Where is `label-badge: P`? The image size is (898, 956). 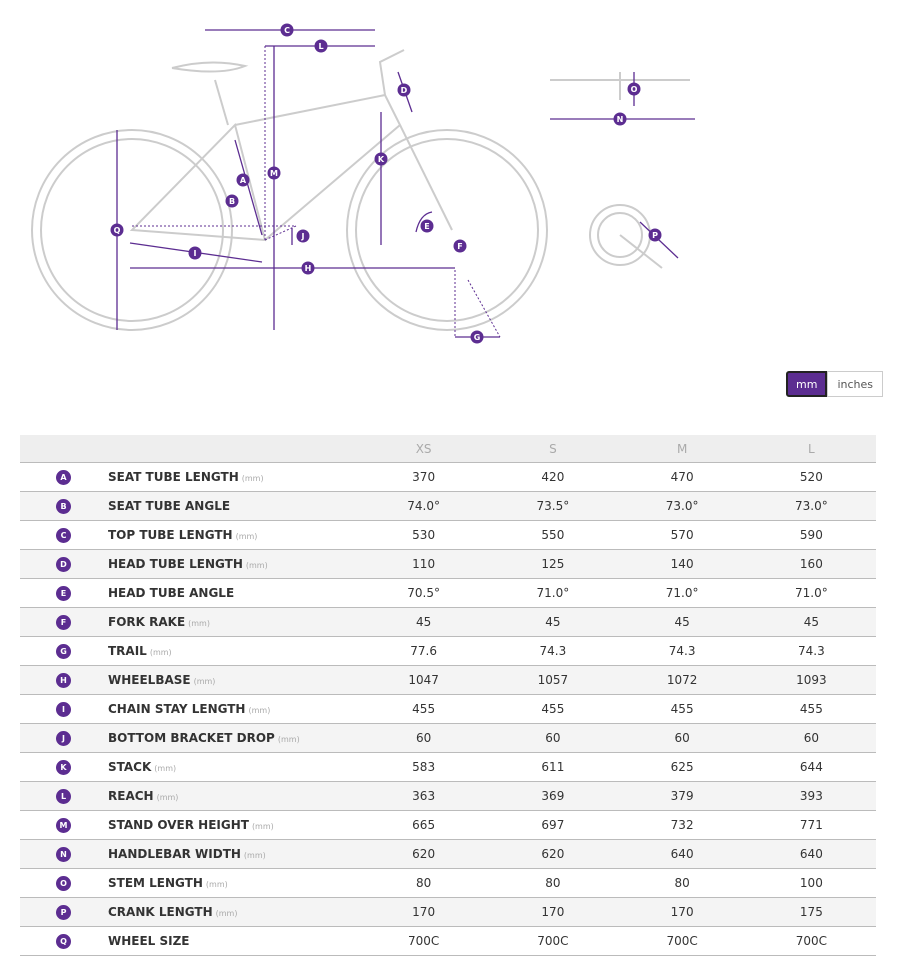
label-badge: P is located at coordinates (63, 912).